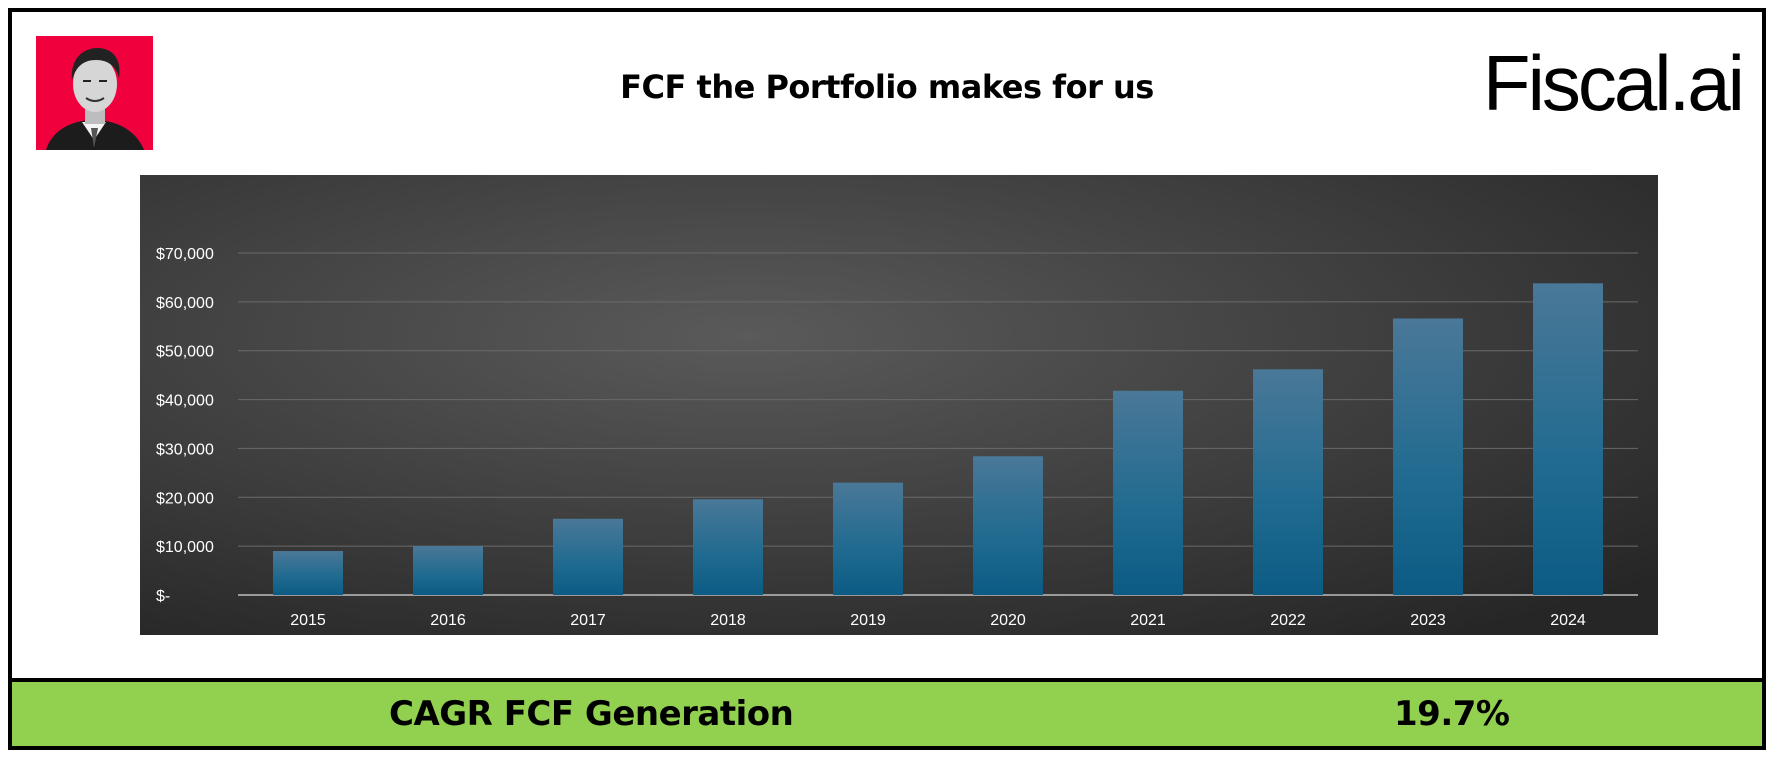 The height and width of the screenshot is (758, 1772). I want to click on x-tick-label: 2018, so click(728, 620).